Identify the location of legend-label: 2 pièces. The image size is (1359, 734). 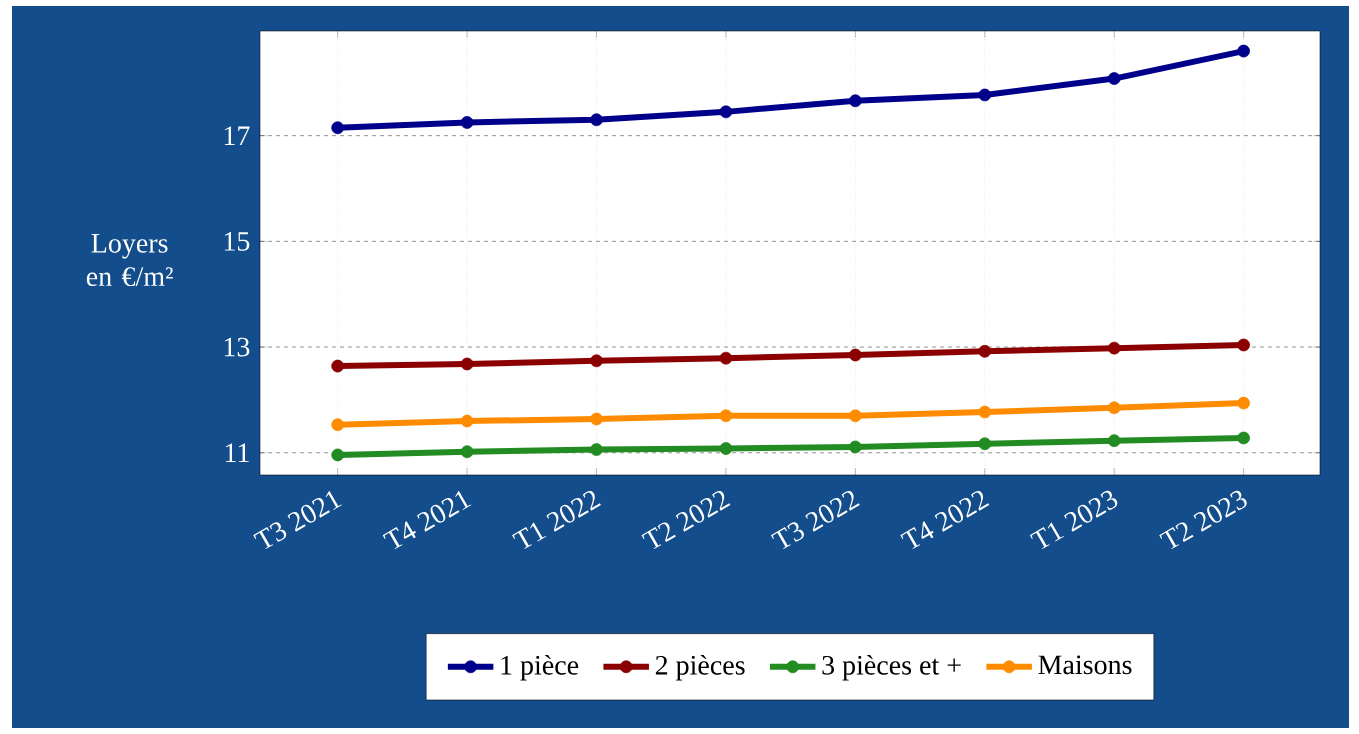
(700, 667).